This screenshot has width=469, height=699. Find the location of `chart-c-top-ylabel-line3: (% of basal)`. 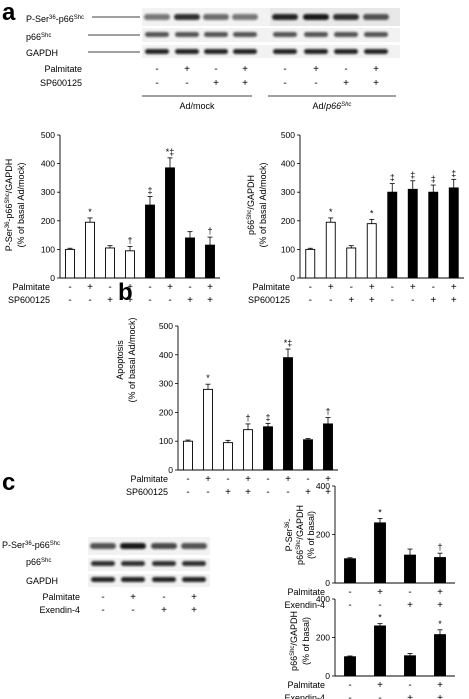

chart-c-top-ylabel-line3: (% of basal) is located at coordinates (311, 535).